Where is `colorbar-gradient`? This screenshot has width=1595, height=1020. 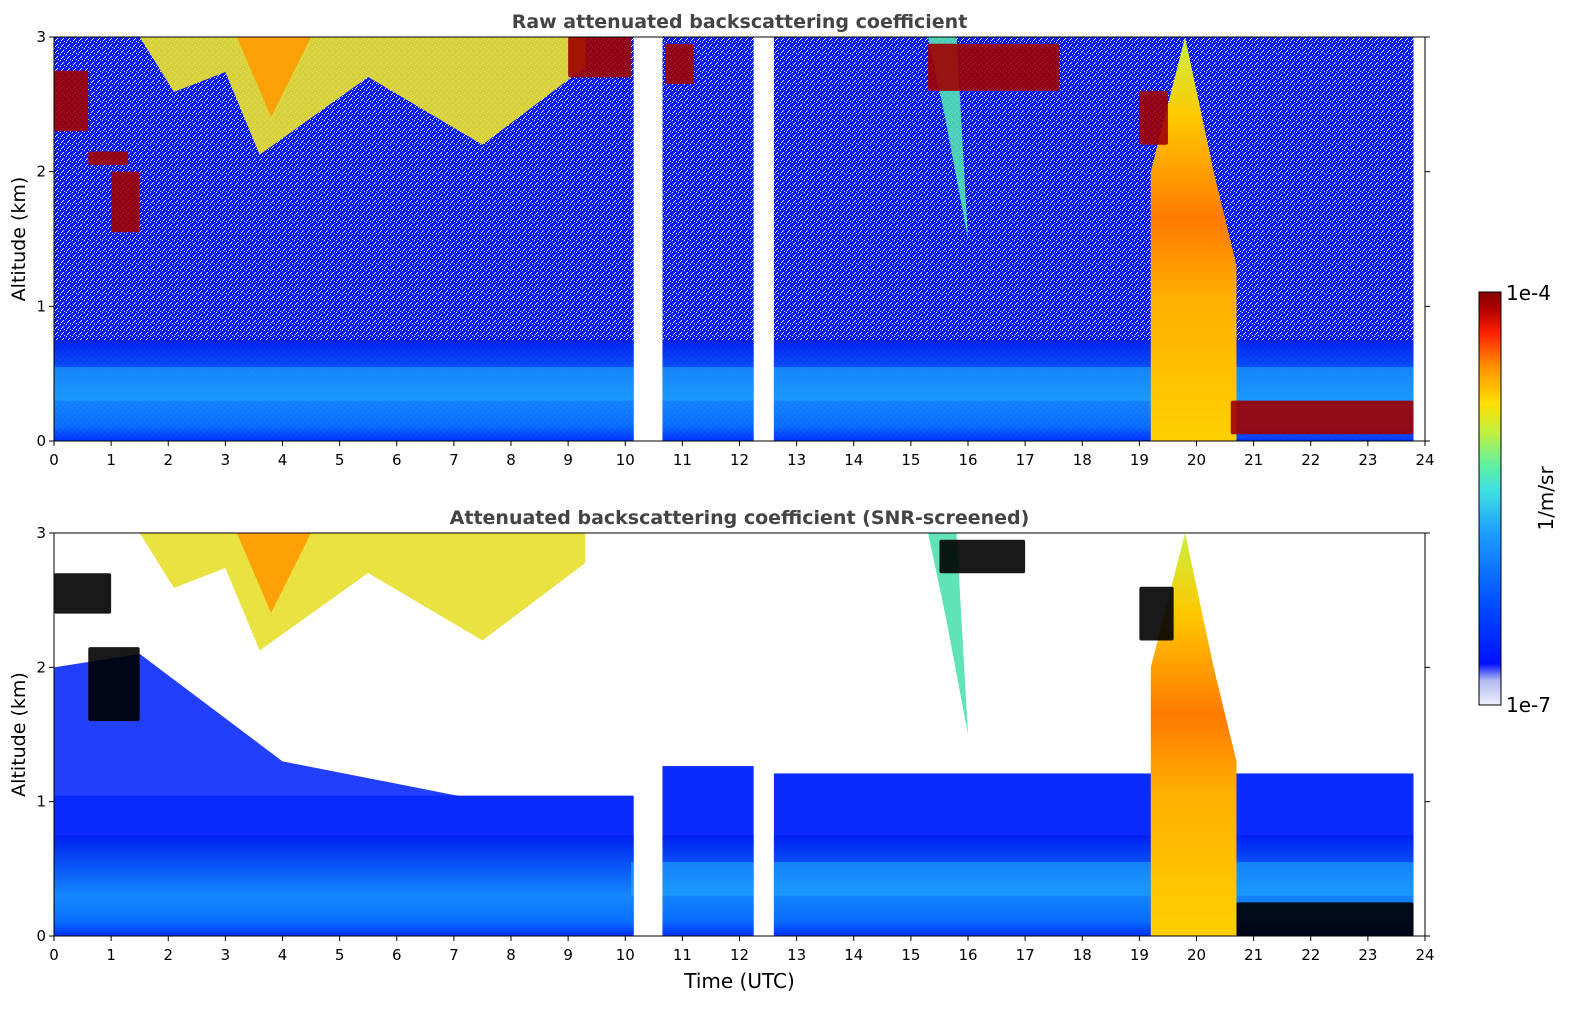 colorbar-gradient is located at coordinates (1490, 498).